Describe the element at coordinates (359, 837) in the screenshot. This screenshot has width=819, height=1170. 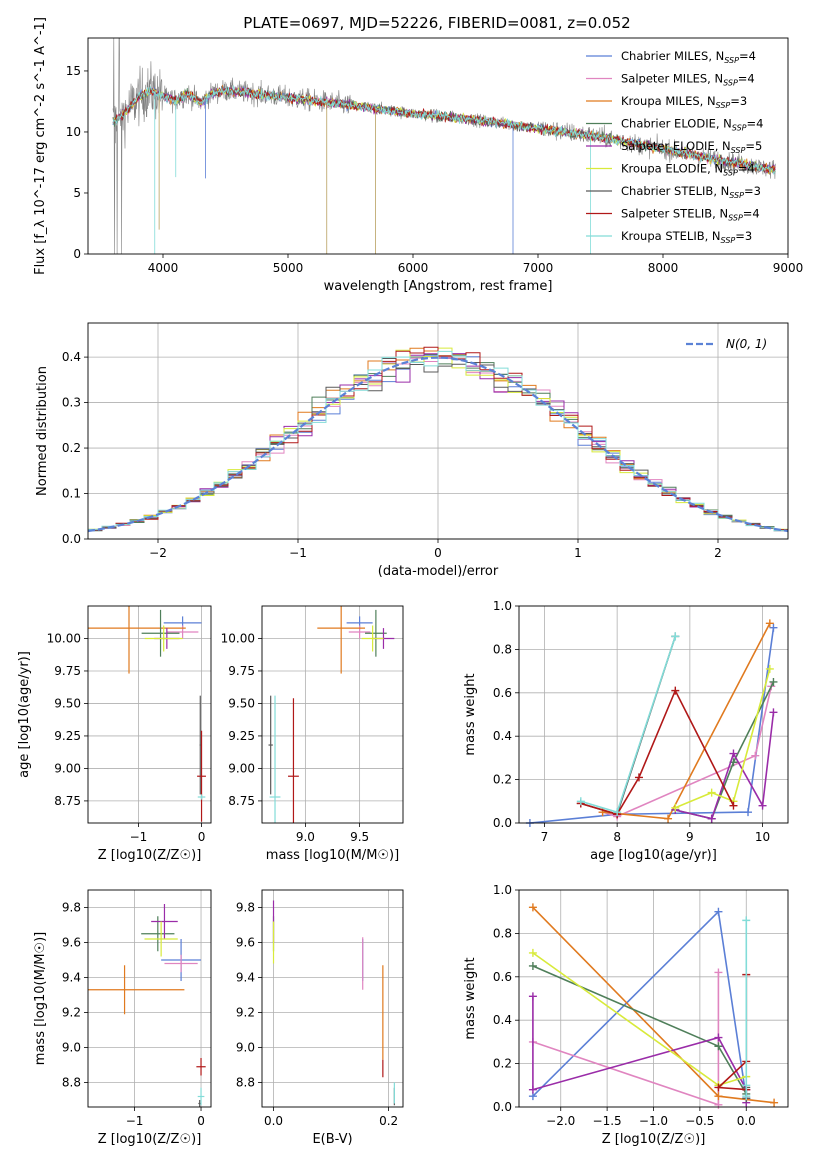
I see `x-tick-label: 9.5` at that location.